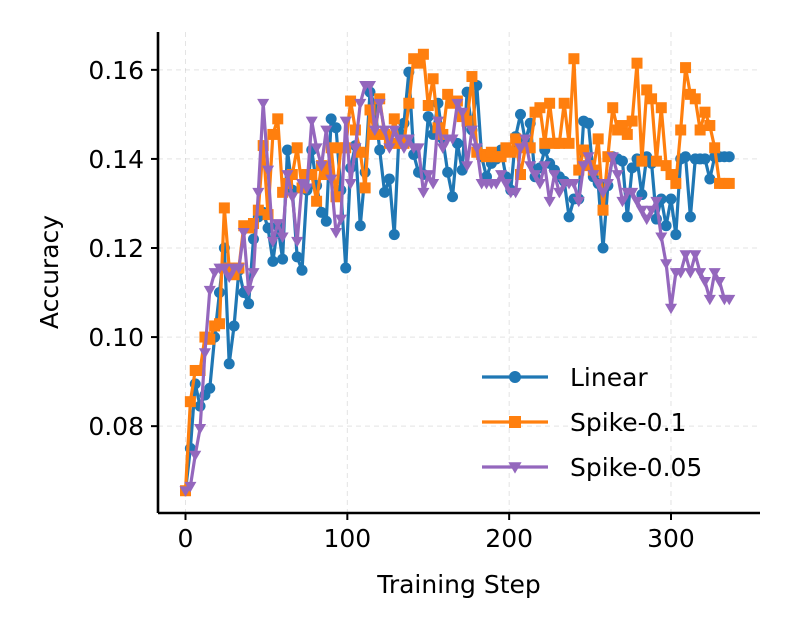  What do you see at coordinates (515, 377) in the screenshot?
I see `legend-marker-linear` at bounding box center [515, 377].